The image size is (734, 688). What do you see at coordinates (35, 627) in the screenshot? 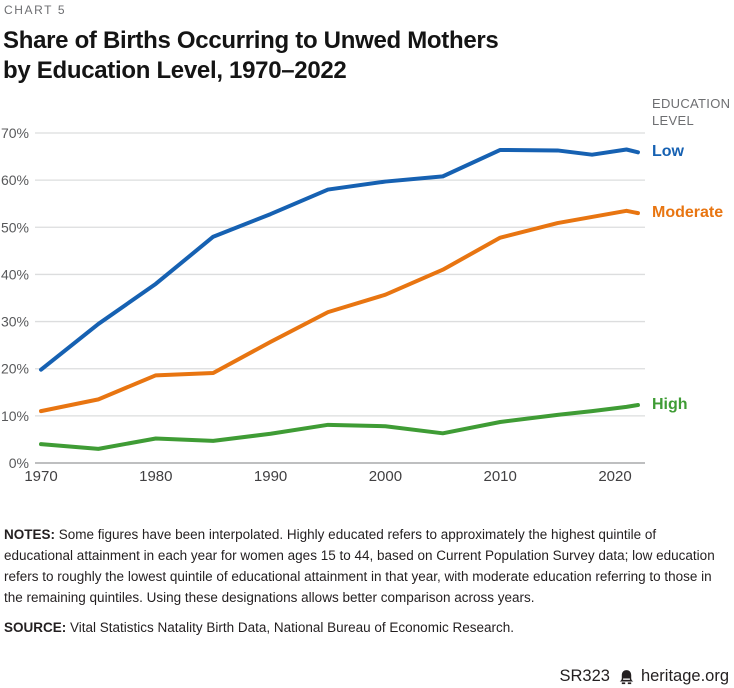
I see `source-label: SOURCE:` at bounding box center [35, 627].